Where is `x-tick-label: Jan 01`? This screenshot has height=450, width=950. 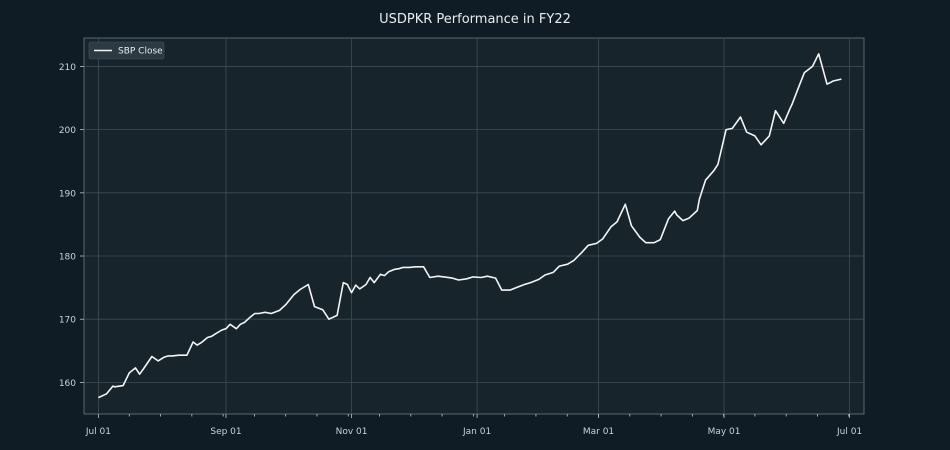
x-tick-label: Jan 01 is located at coordinates (476, 432).